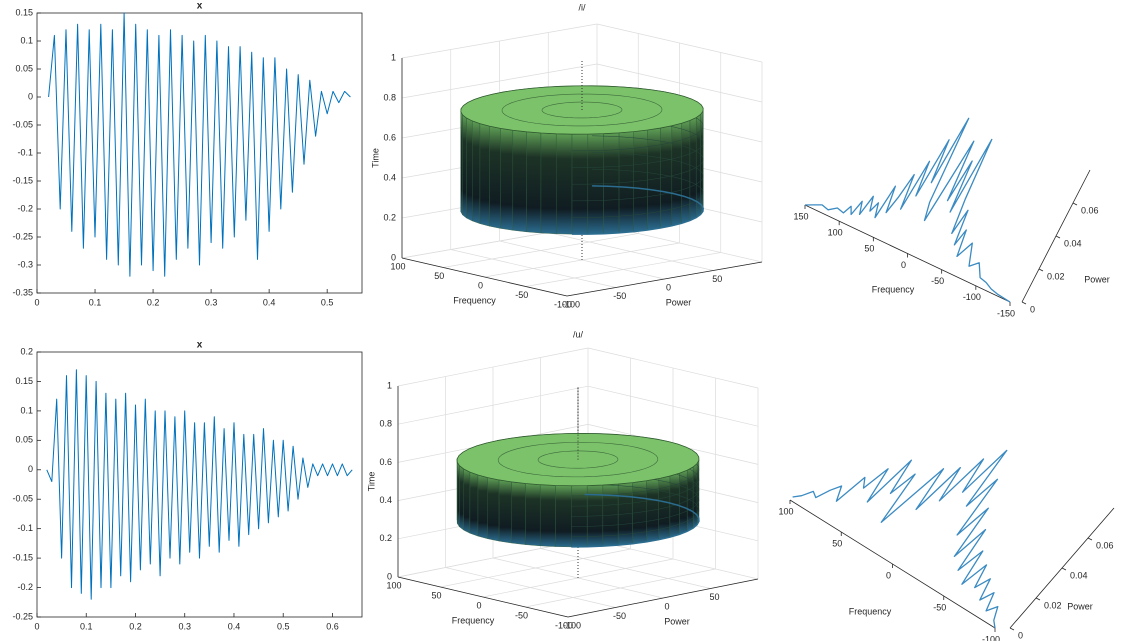 The height and width of the screenshot is (641, 1128). What do you see at coordinates (578, 334) in the screenshot?
I see `chart-title: /u/` at bounding box center [578, 334].